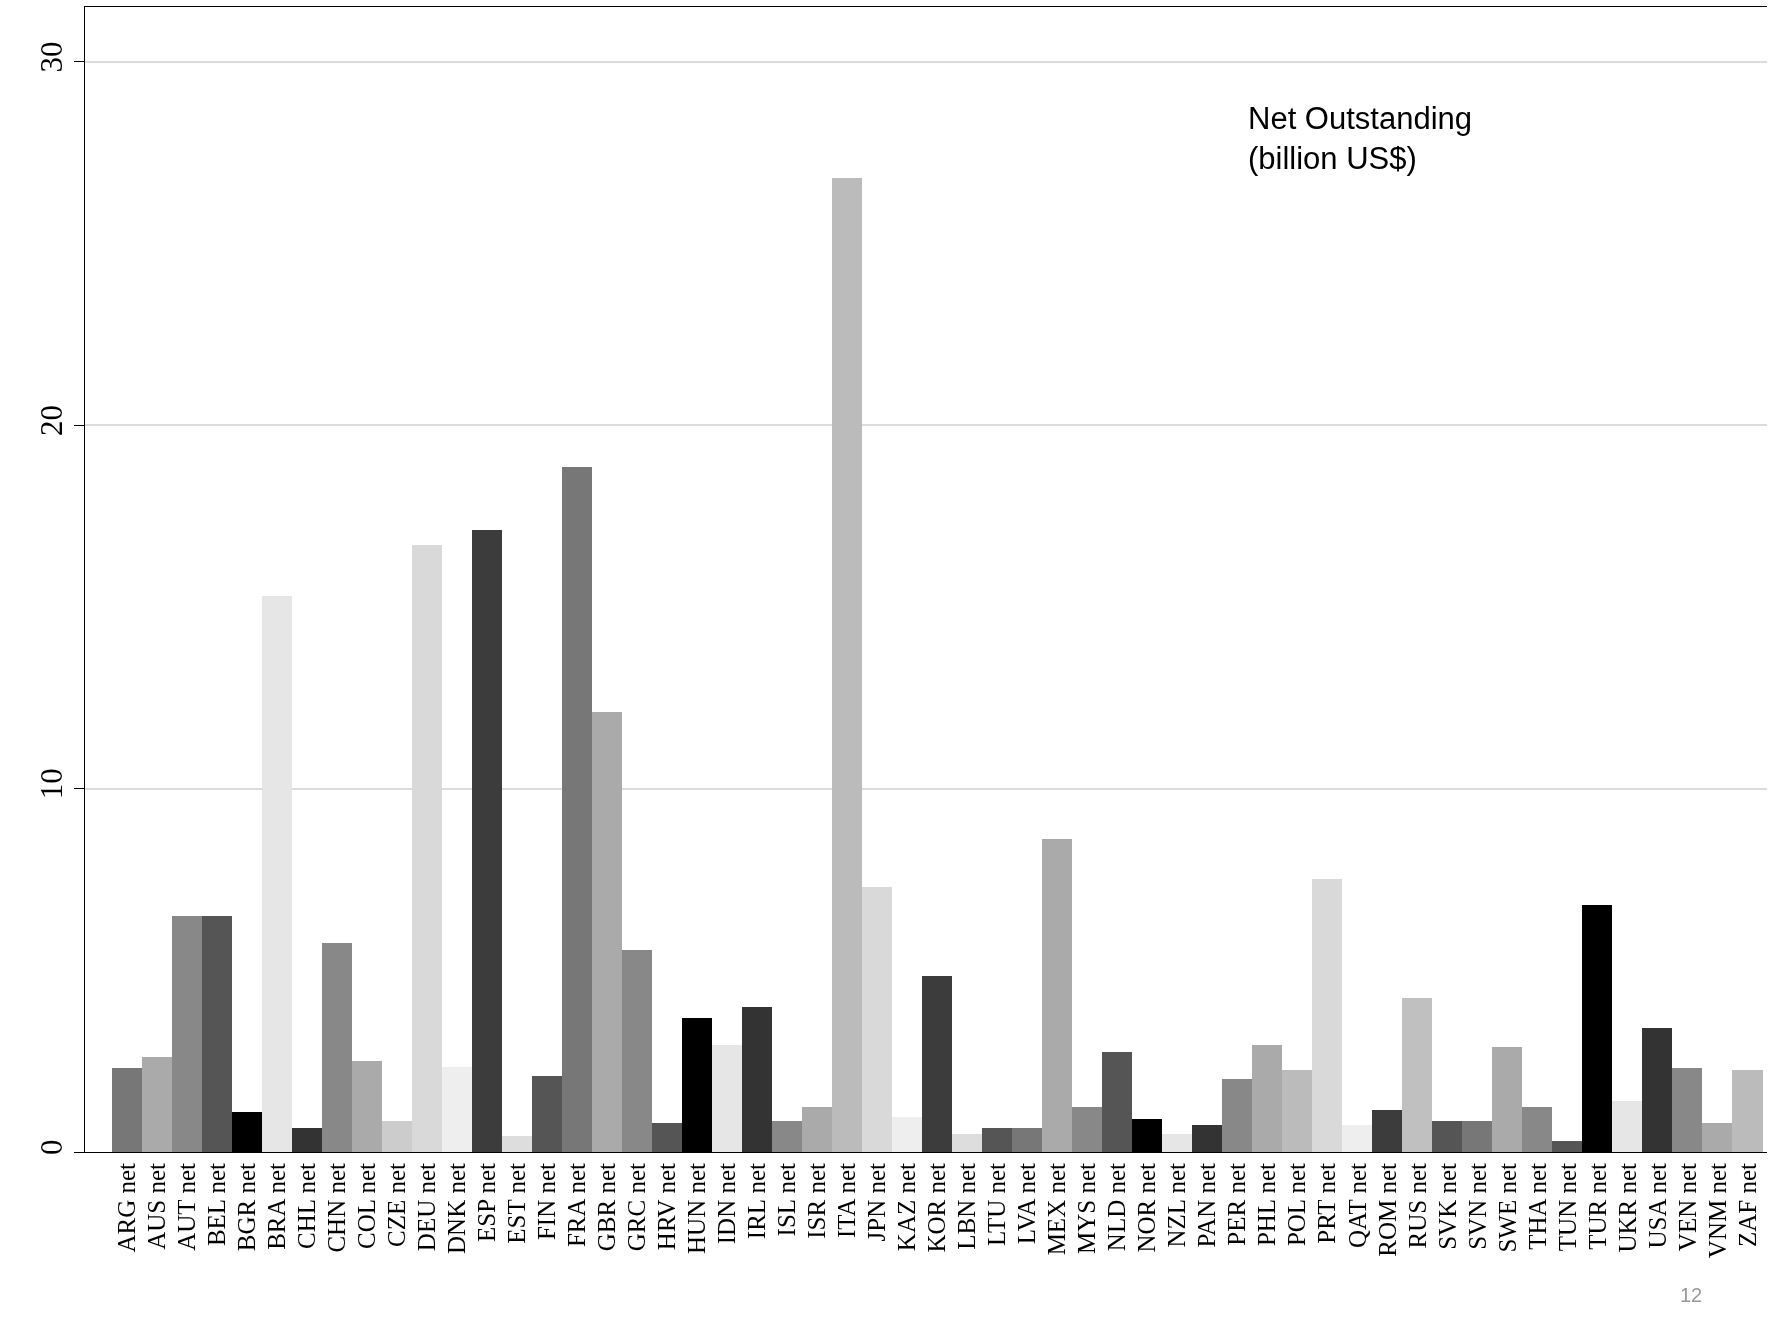  Describe the element at coordinates (1477, 1206) in the screenshot. I see `x-tick-label: SVN net` at that location.